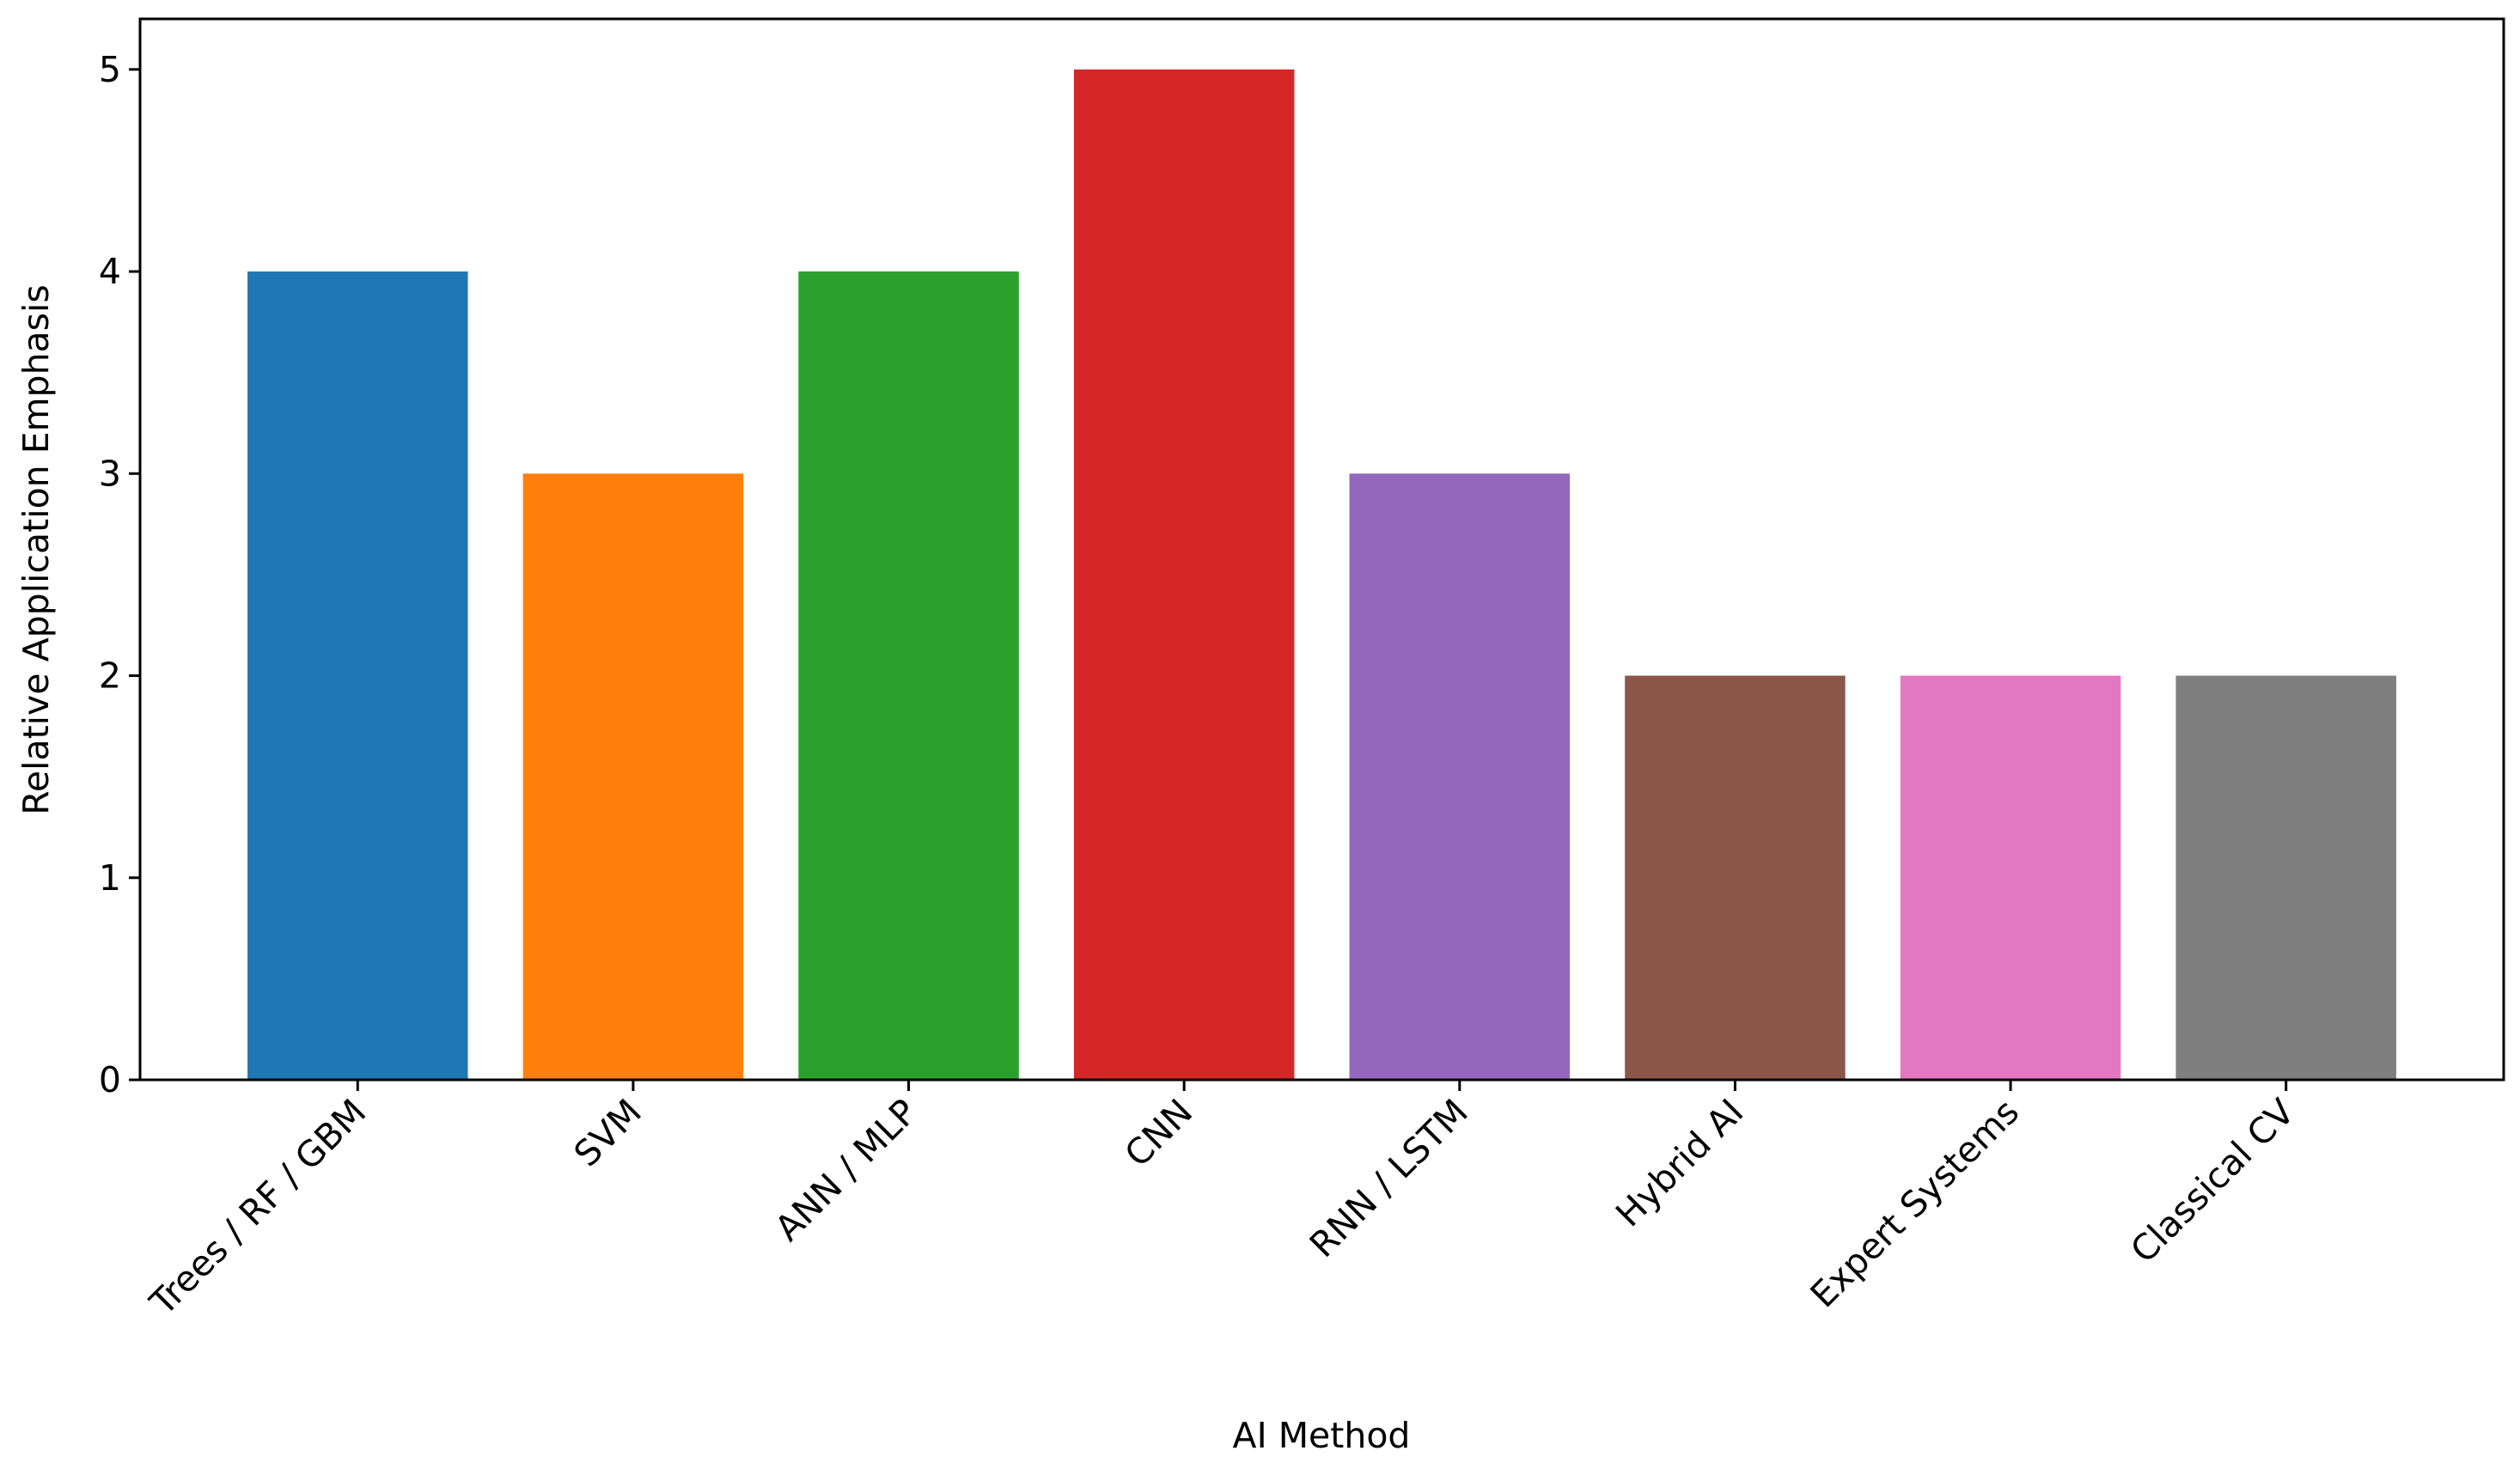 This screenshot has height=1481, width=2520. I want to click on x-tick-label: RNN / LSTM, so click(1389, 1178).